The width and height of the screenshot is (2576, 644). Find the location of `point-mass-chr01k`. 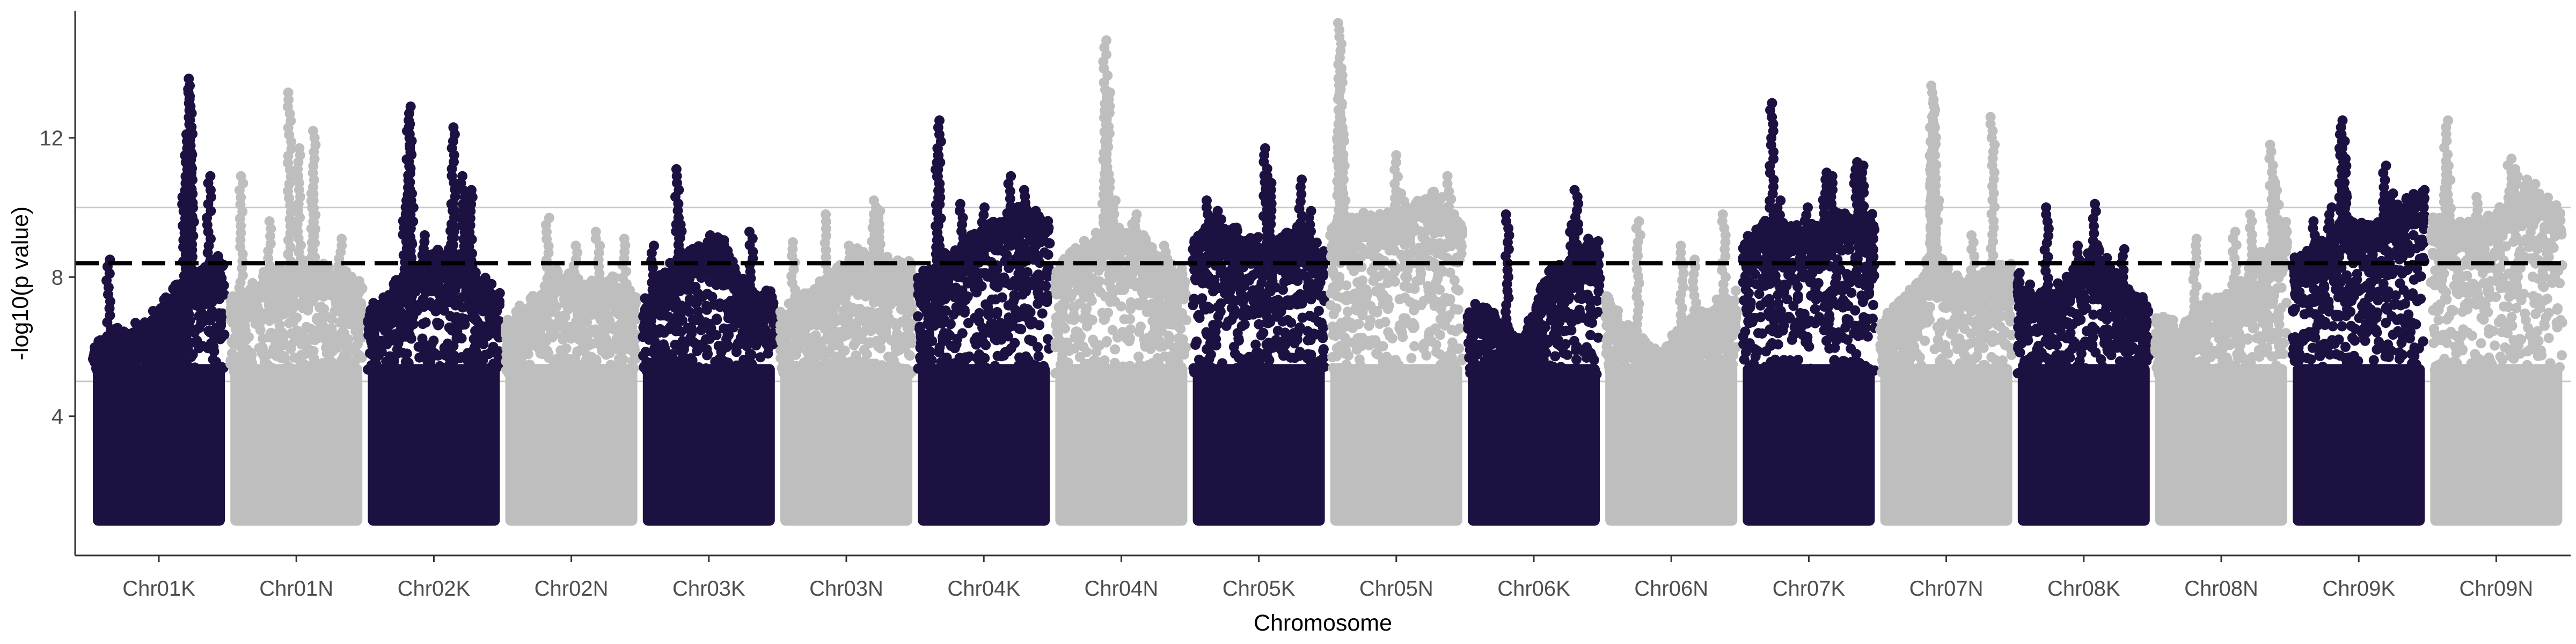

point-mass-chr01k is located at coordinates (159, 445).